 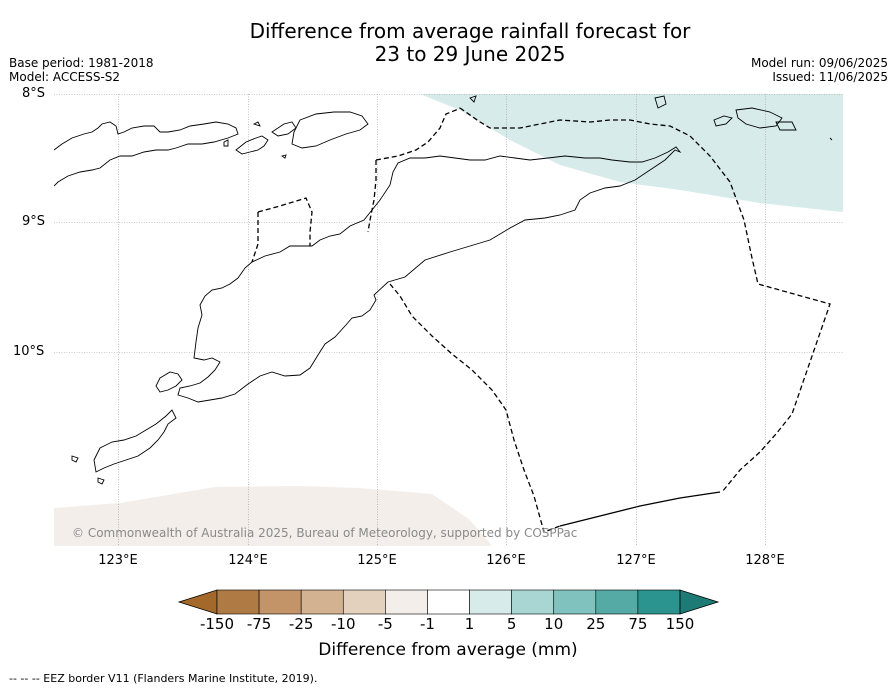 I want to click on colorbar-tick-label: 150, so click(x=680, y=624).